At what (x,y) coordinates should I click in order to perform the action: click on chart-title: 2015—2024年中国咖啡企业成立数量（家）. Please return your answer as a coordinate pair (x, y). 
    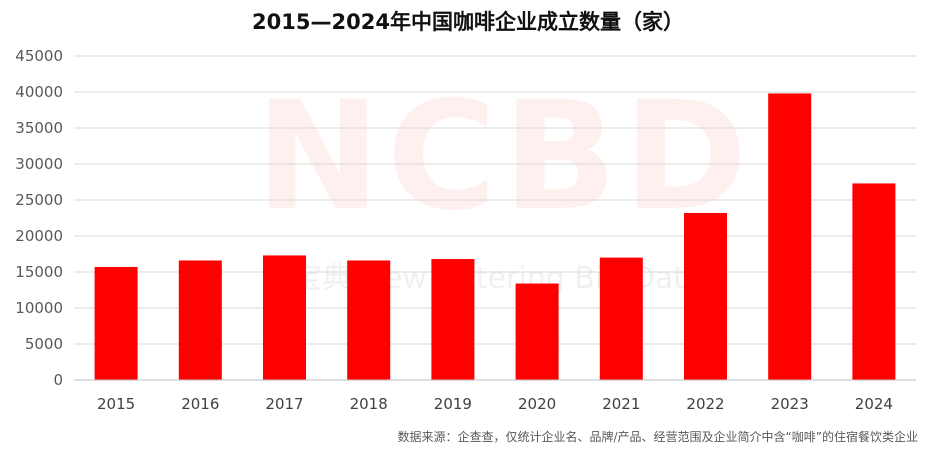
    Looking at the image, I should click on (468, 22).